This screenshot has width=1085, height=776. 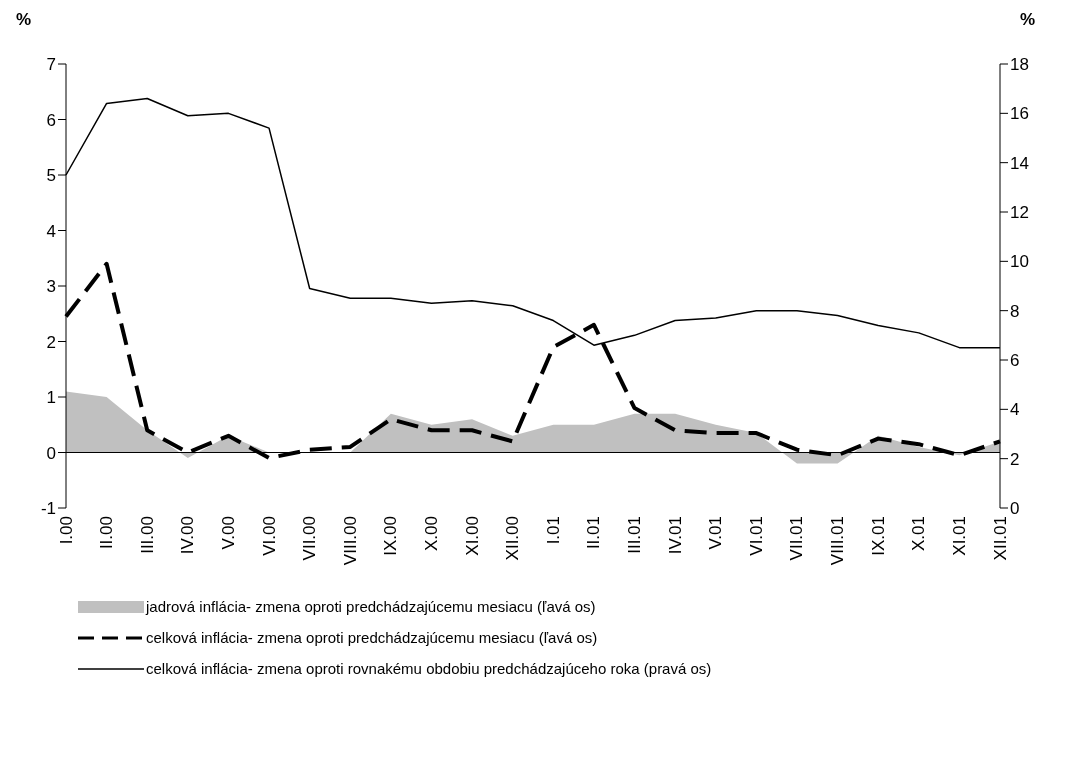 I want to click on y-tick-label: 7, so click(x=51, y=65).